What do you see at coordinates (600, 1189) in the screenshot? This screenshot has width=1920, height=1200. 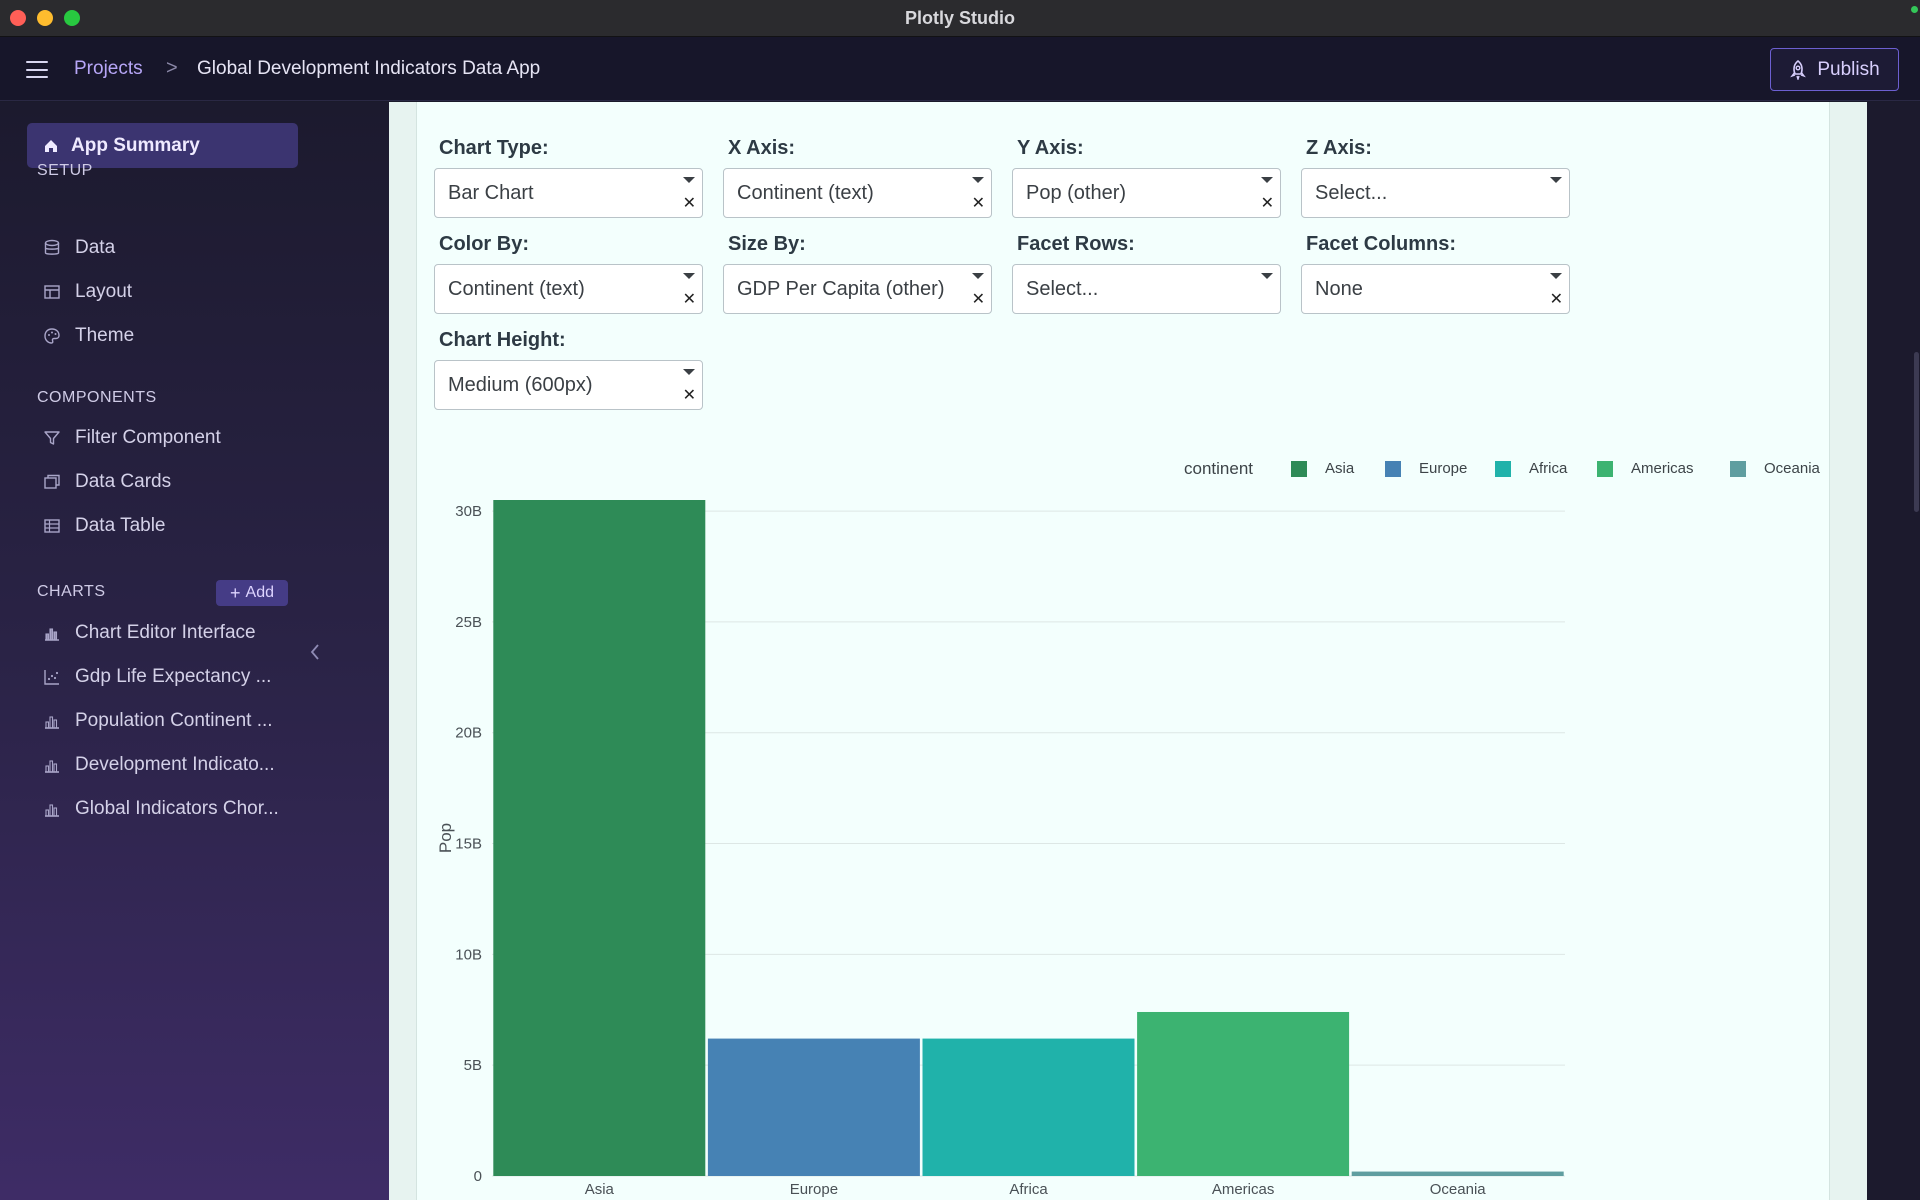 I see `x-tick-label: Asia` at bounding box center [600, 1189].